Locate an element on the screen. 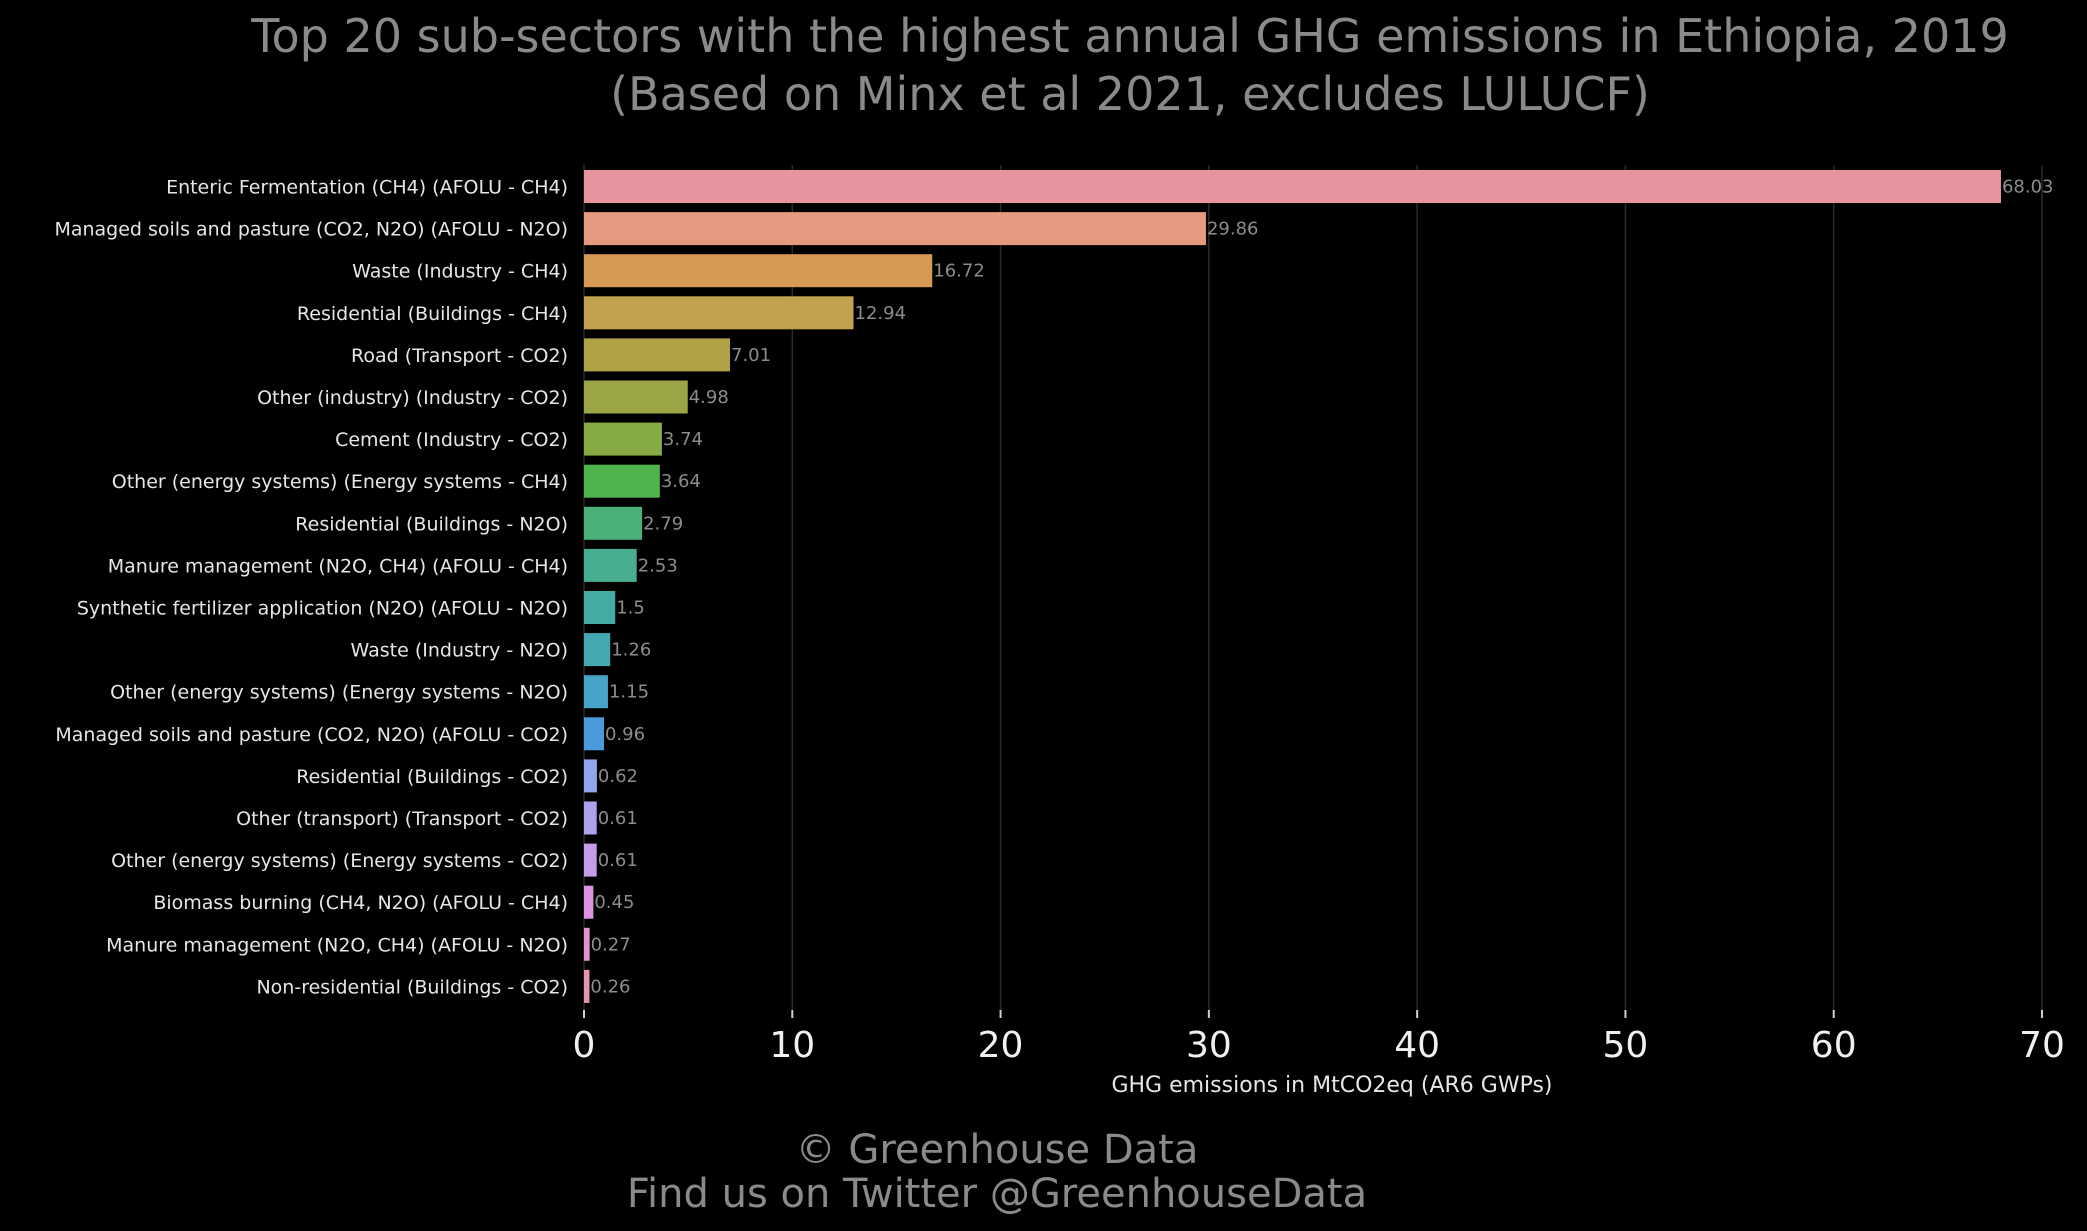 The height and width of the screenshot is (1231, 2087). value-label: 0.27 is located at coordinates (611, 944).